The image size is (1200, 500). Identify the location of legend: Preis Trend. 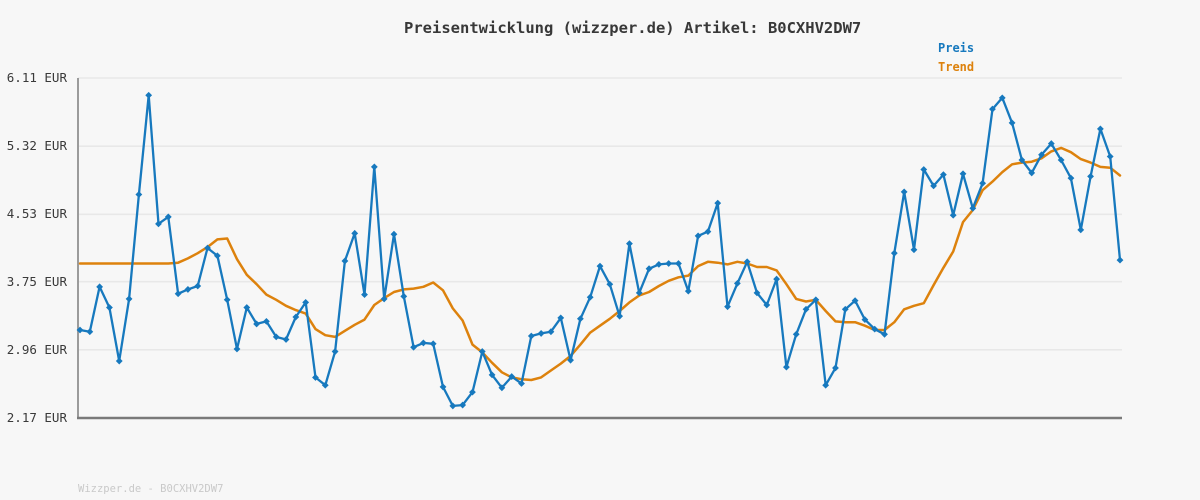
(956, 58).